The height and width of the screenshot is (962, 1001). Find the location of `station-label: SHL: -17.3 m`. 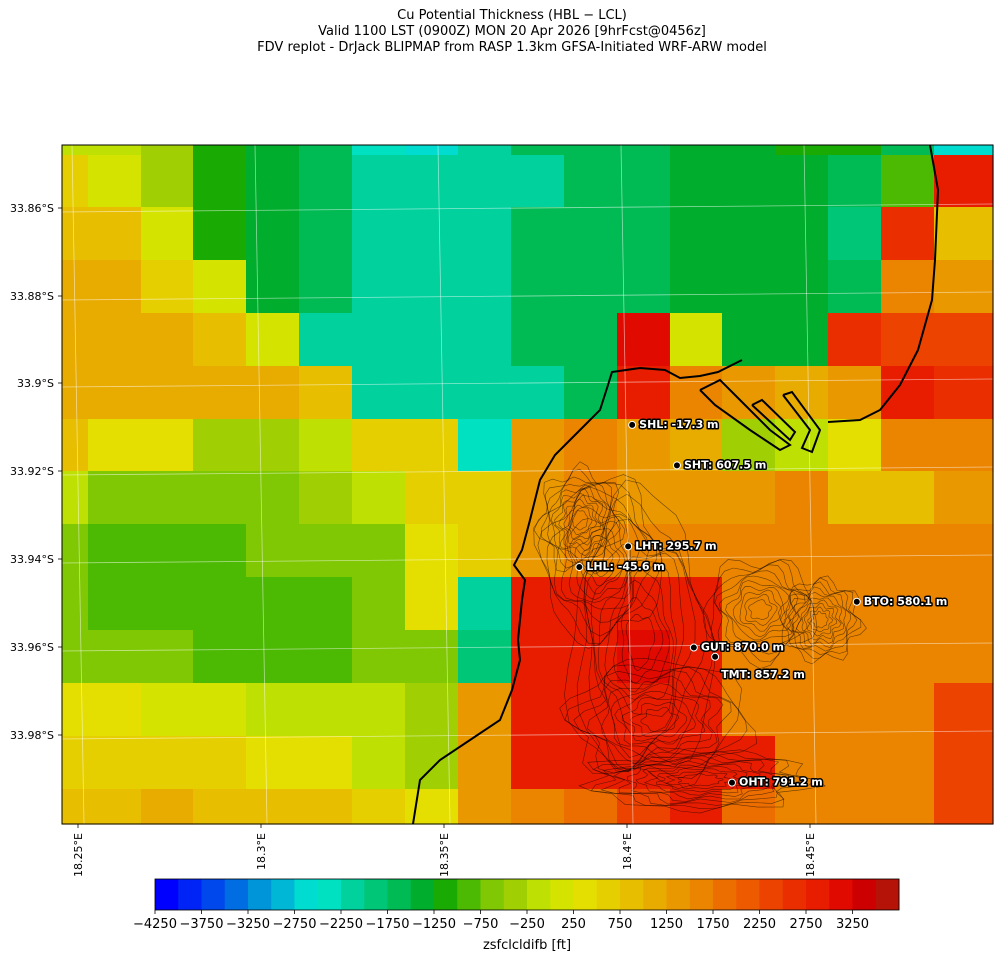

station-label: SHL: -17.3 m is located at coordinates (678, 424).